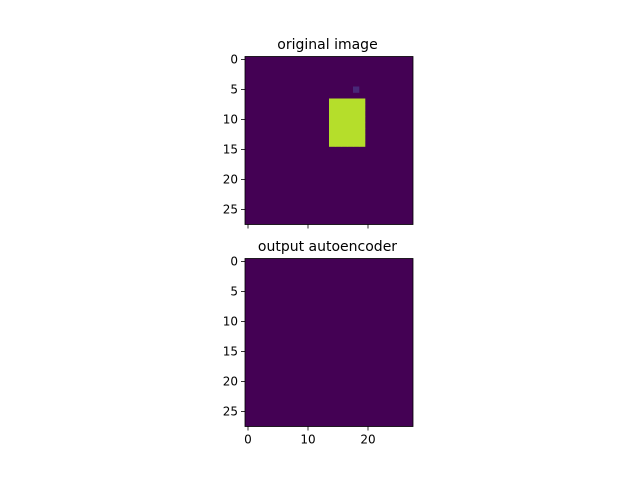 This screenshot has width=640, height=480. I want to click on tick-marks: 0 5 10 15 20 25 0 10 20, so click(299, 351).